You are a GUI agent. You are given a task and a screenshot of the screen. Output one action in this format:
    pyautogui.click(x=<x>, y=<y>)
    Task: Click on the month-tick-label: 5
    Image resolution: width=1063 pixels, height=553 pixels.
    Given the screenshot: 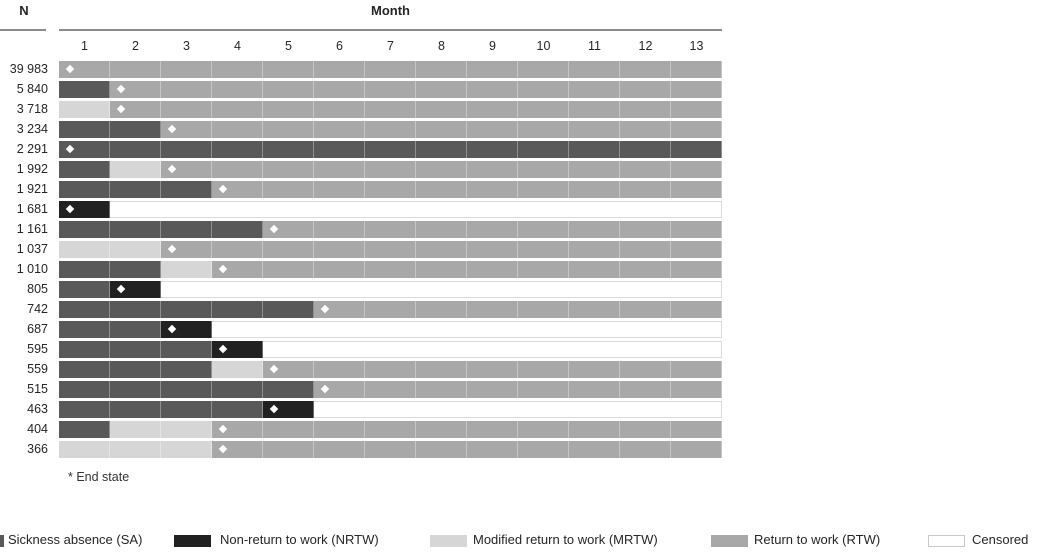 What is the action you would take?
    pyautogui.click(x=288, y=46)
    